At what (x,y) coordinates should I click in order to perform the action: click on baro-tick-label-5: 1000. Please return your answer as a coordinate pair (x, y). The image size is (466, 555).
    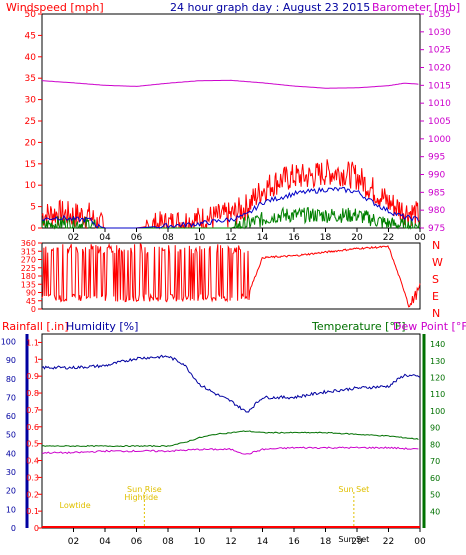
    Looking at the image, I should click on (439, 140).